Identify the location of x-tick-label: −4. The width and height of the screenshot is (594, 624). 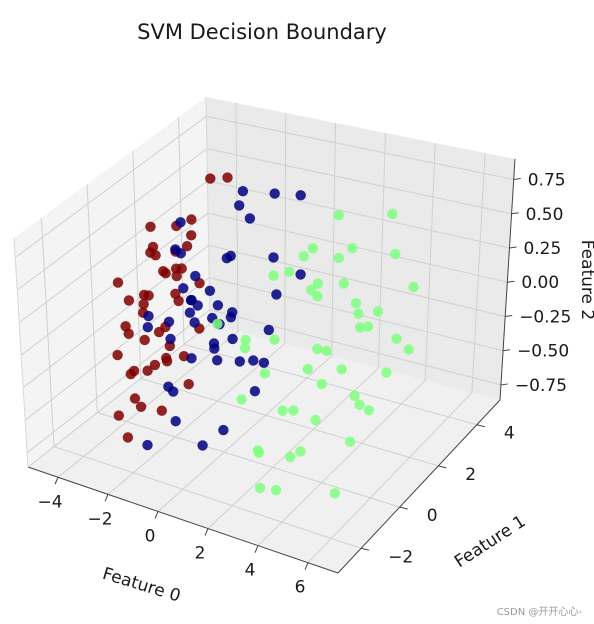
(49, 502).